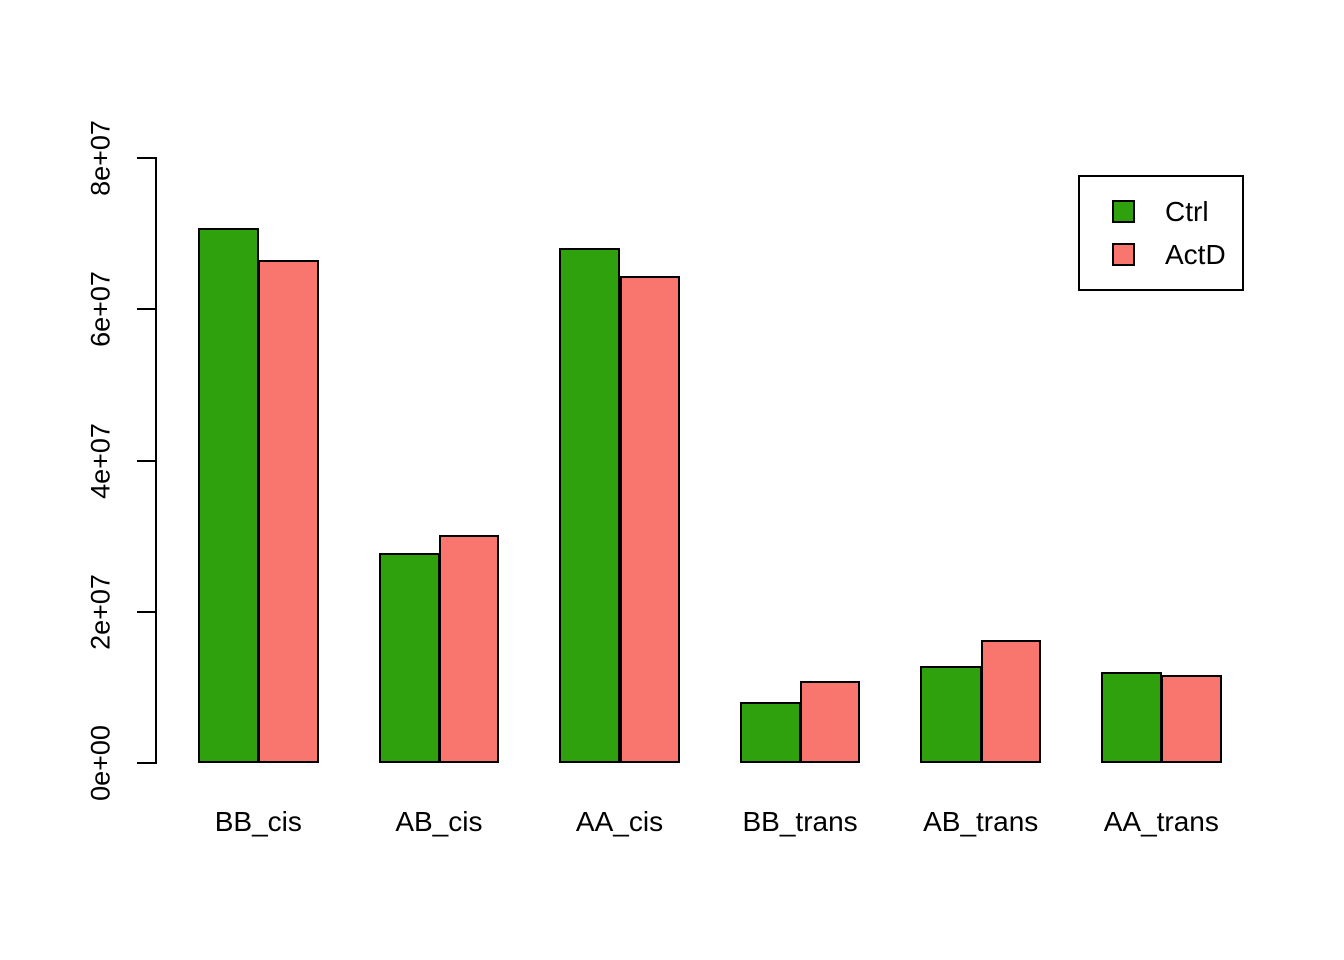 This screenshot has width=1344, height=960. I want to click on bar-ctrl-ab_trans, so click(951, 714).